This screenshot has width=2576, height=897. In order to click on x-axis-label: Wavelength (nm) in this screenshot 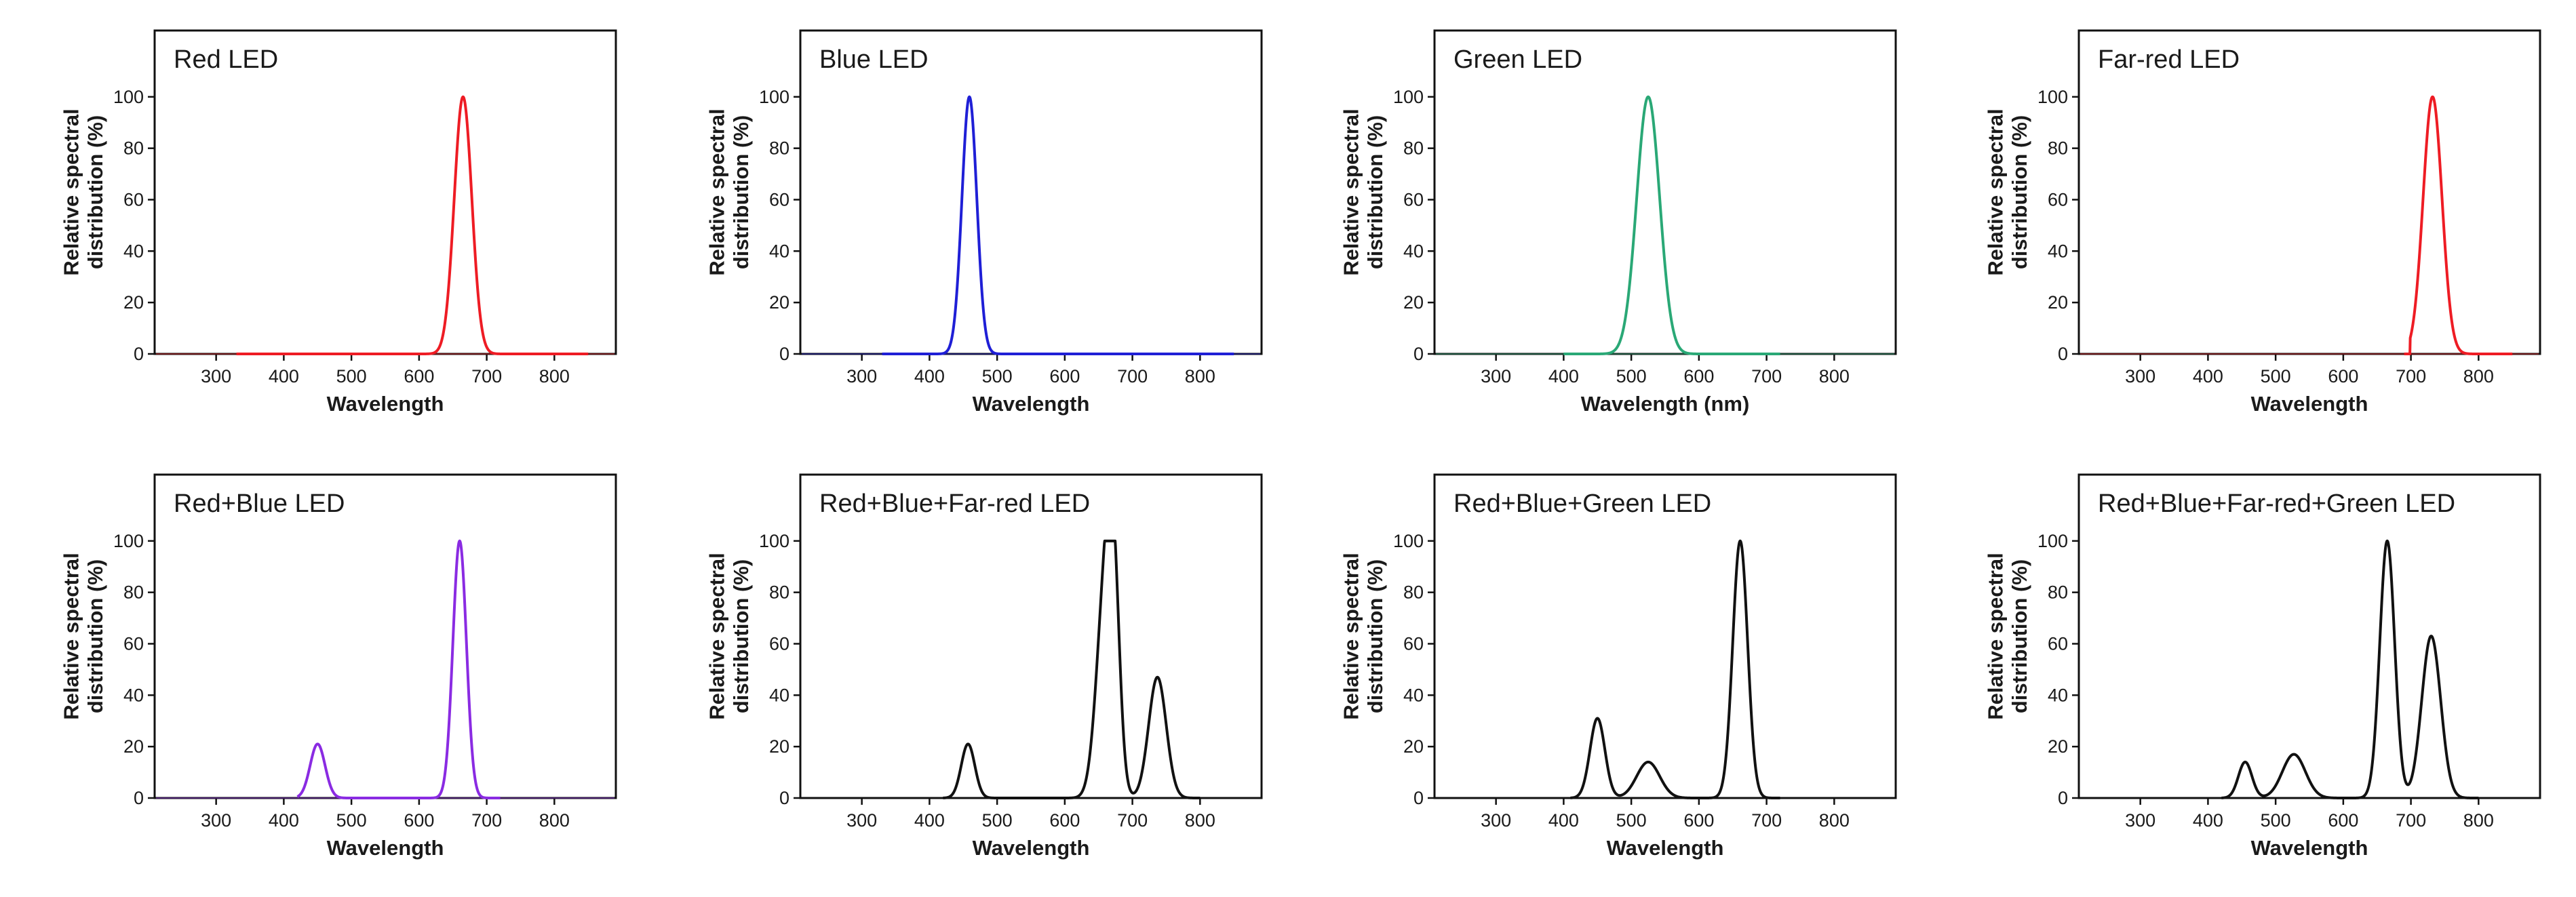, I will do `click(1665, 404)`.